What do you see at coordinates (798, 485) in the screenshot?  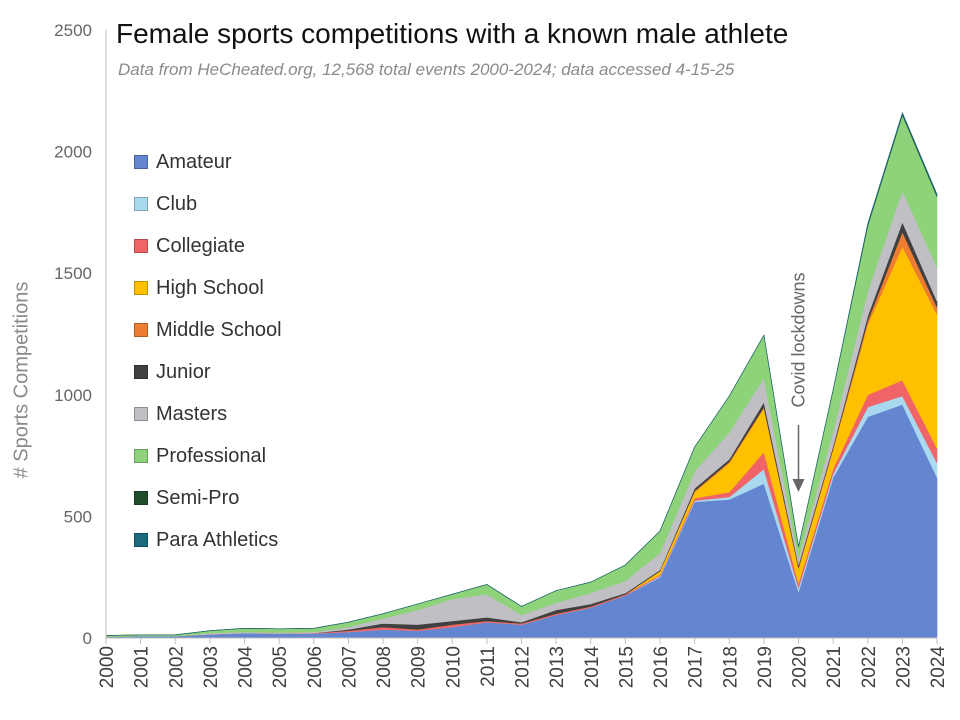 I see `arrow-head` at bounding box center [798, 485].